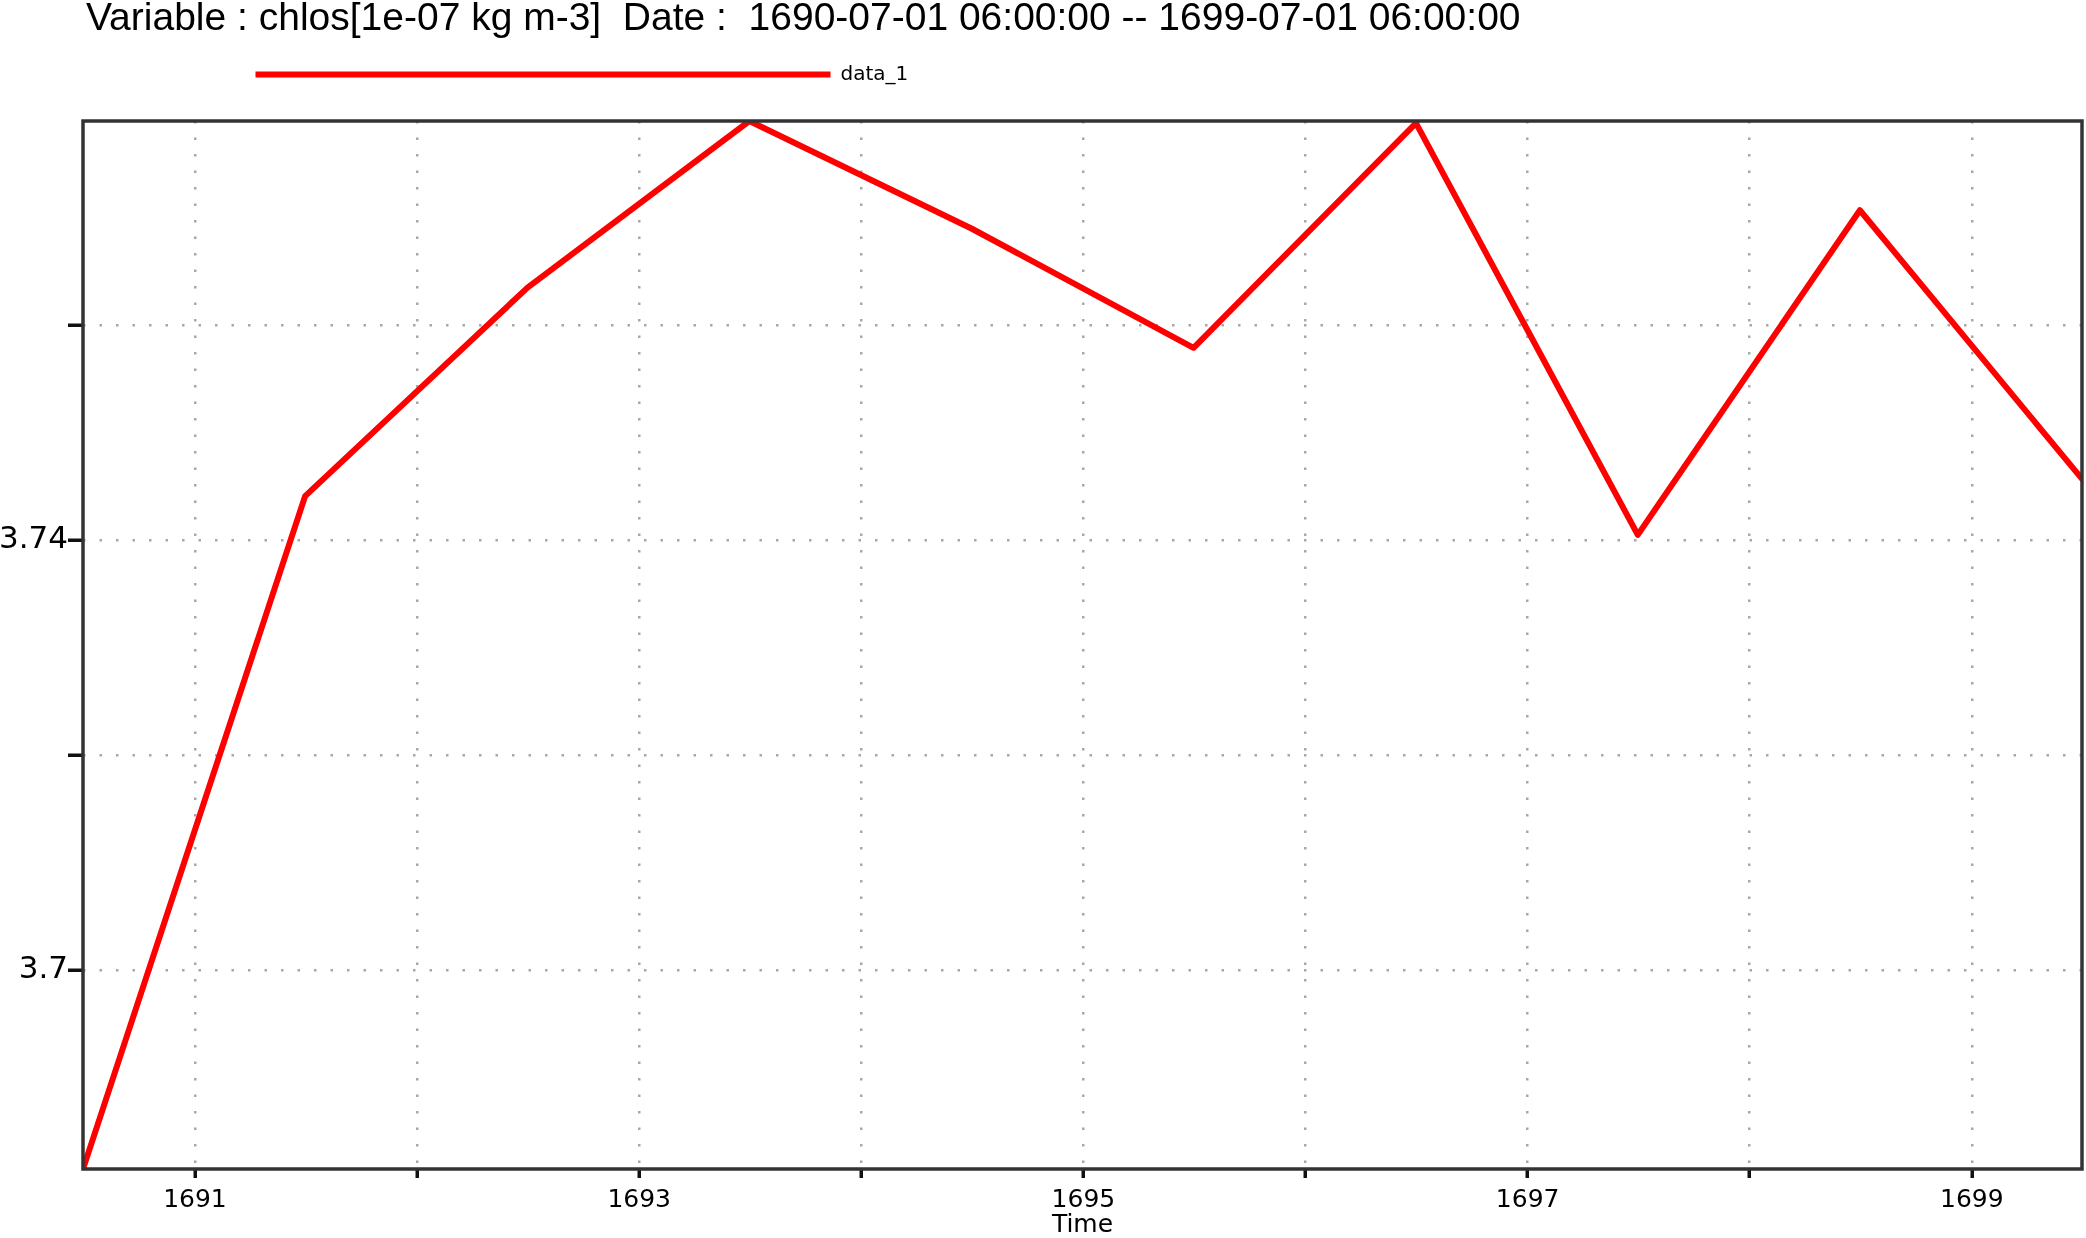 The height and width of the screenshot is (1238, 2086). I want to click on chart-title: Variable : chlos[1e-07 kg m-3] Date : 1690-07-01 06:00:00 -- 1699-07-01 06:00:00, so click(803, 19).